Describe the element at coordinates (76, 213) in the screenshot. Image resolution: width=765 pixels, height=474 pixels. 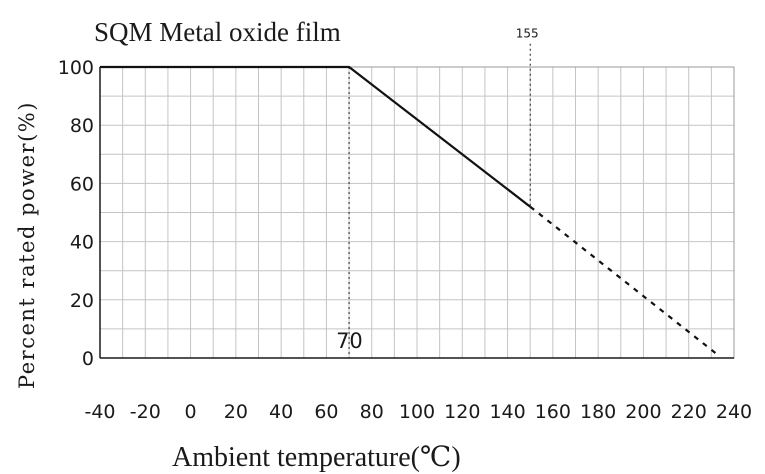
I see `y-tick-labels: 0 20 40 60 80 100` at that location.